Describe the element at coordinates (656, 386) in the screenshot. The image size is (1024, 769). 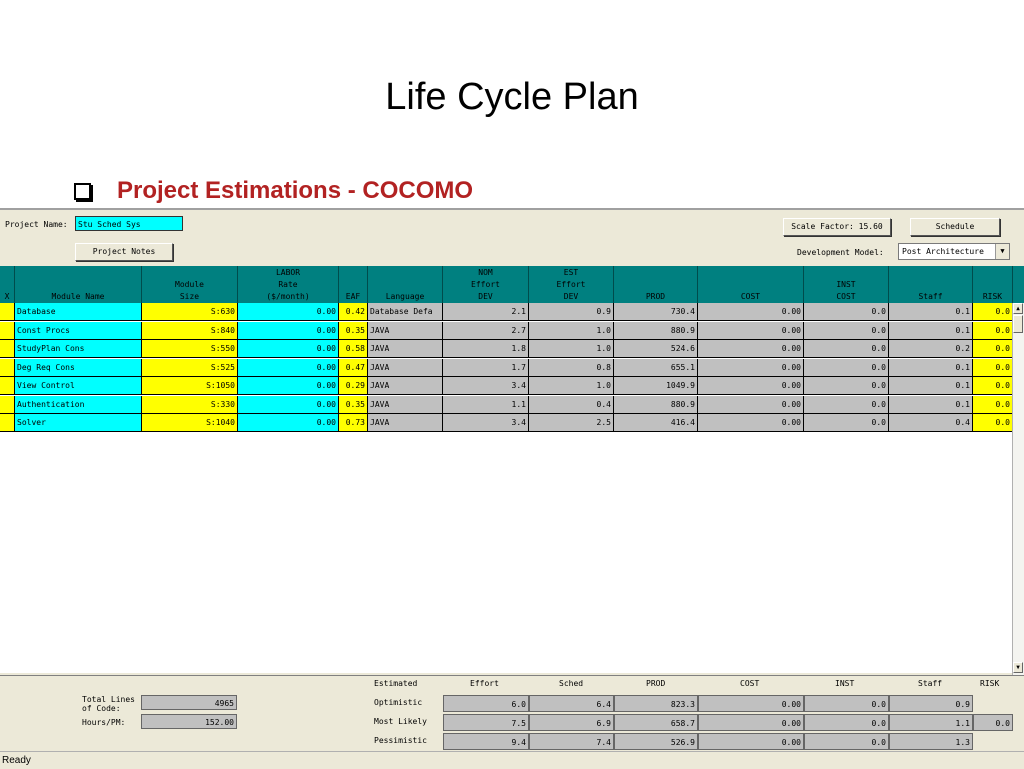
I see `cell-prod: 1049.9` at that location.